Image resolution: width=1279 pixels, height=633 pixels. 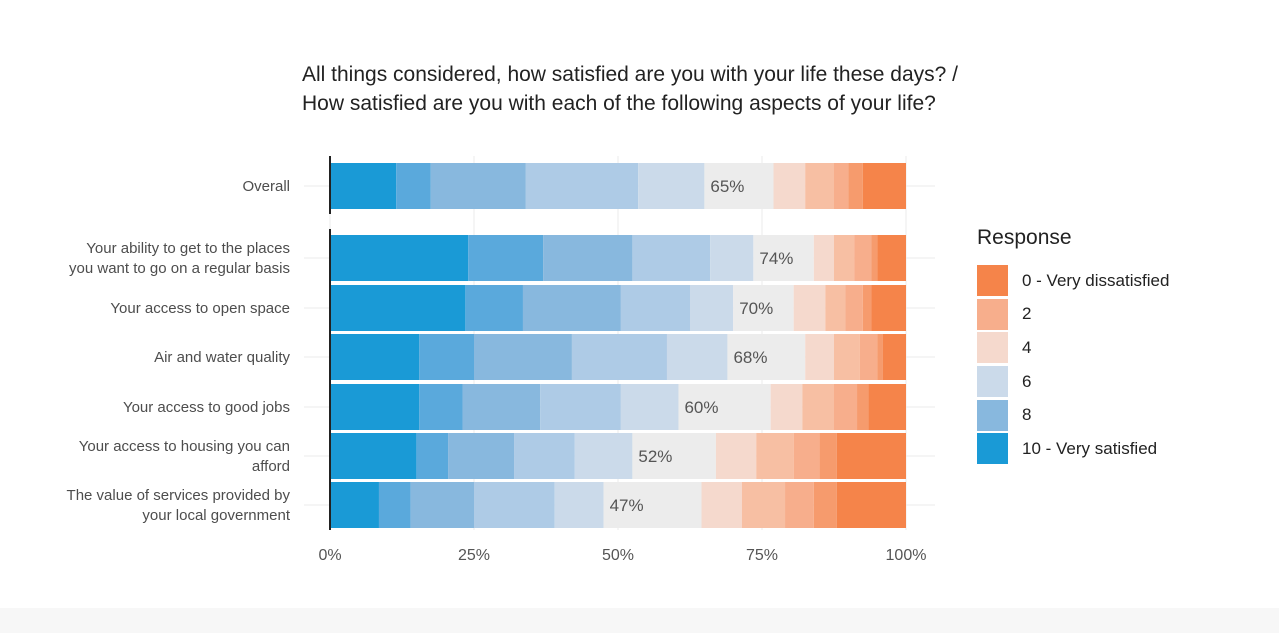 What do you see at coordinates (184, 446) in the screenshot?
I see `category-label: Your access to housing you can` at bounding box center [184, 446].